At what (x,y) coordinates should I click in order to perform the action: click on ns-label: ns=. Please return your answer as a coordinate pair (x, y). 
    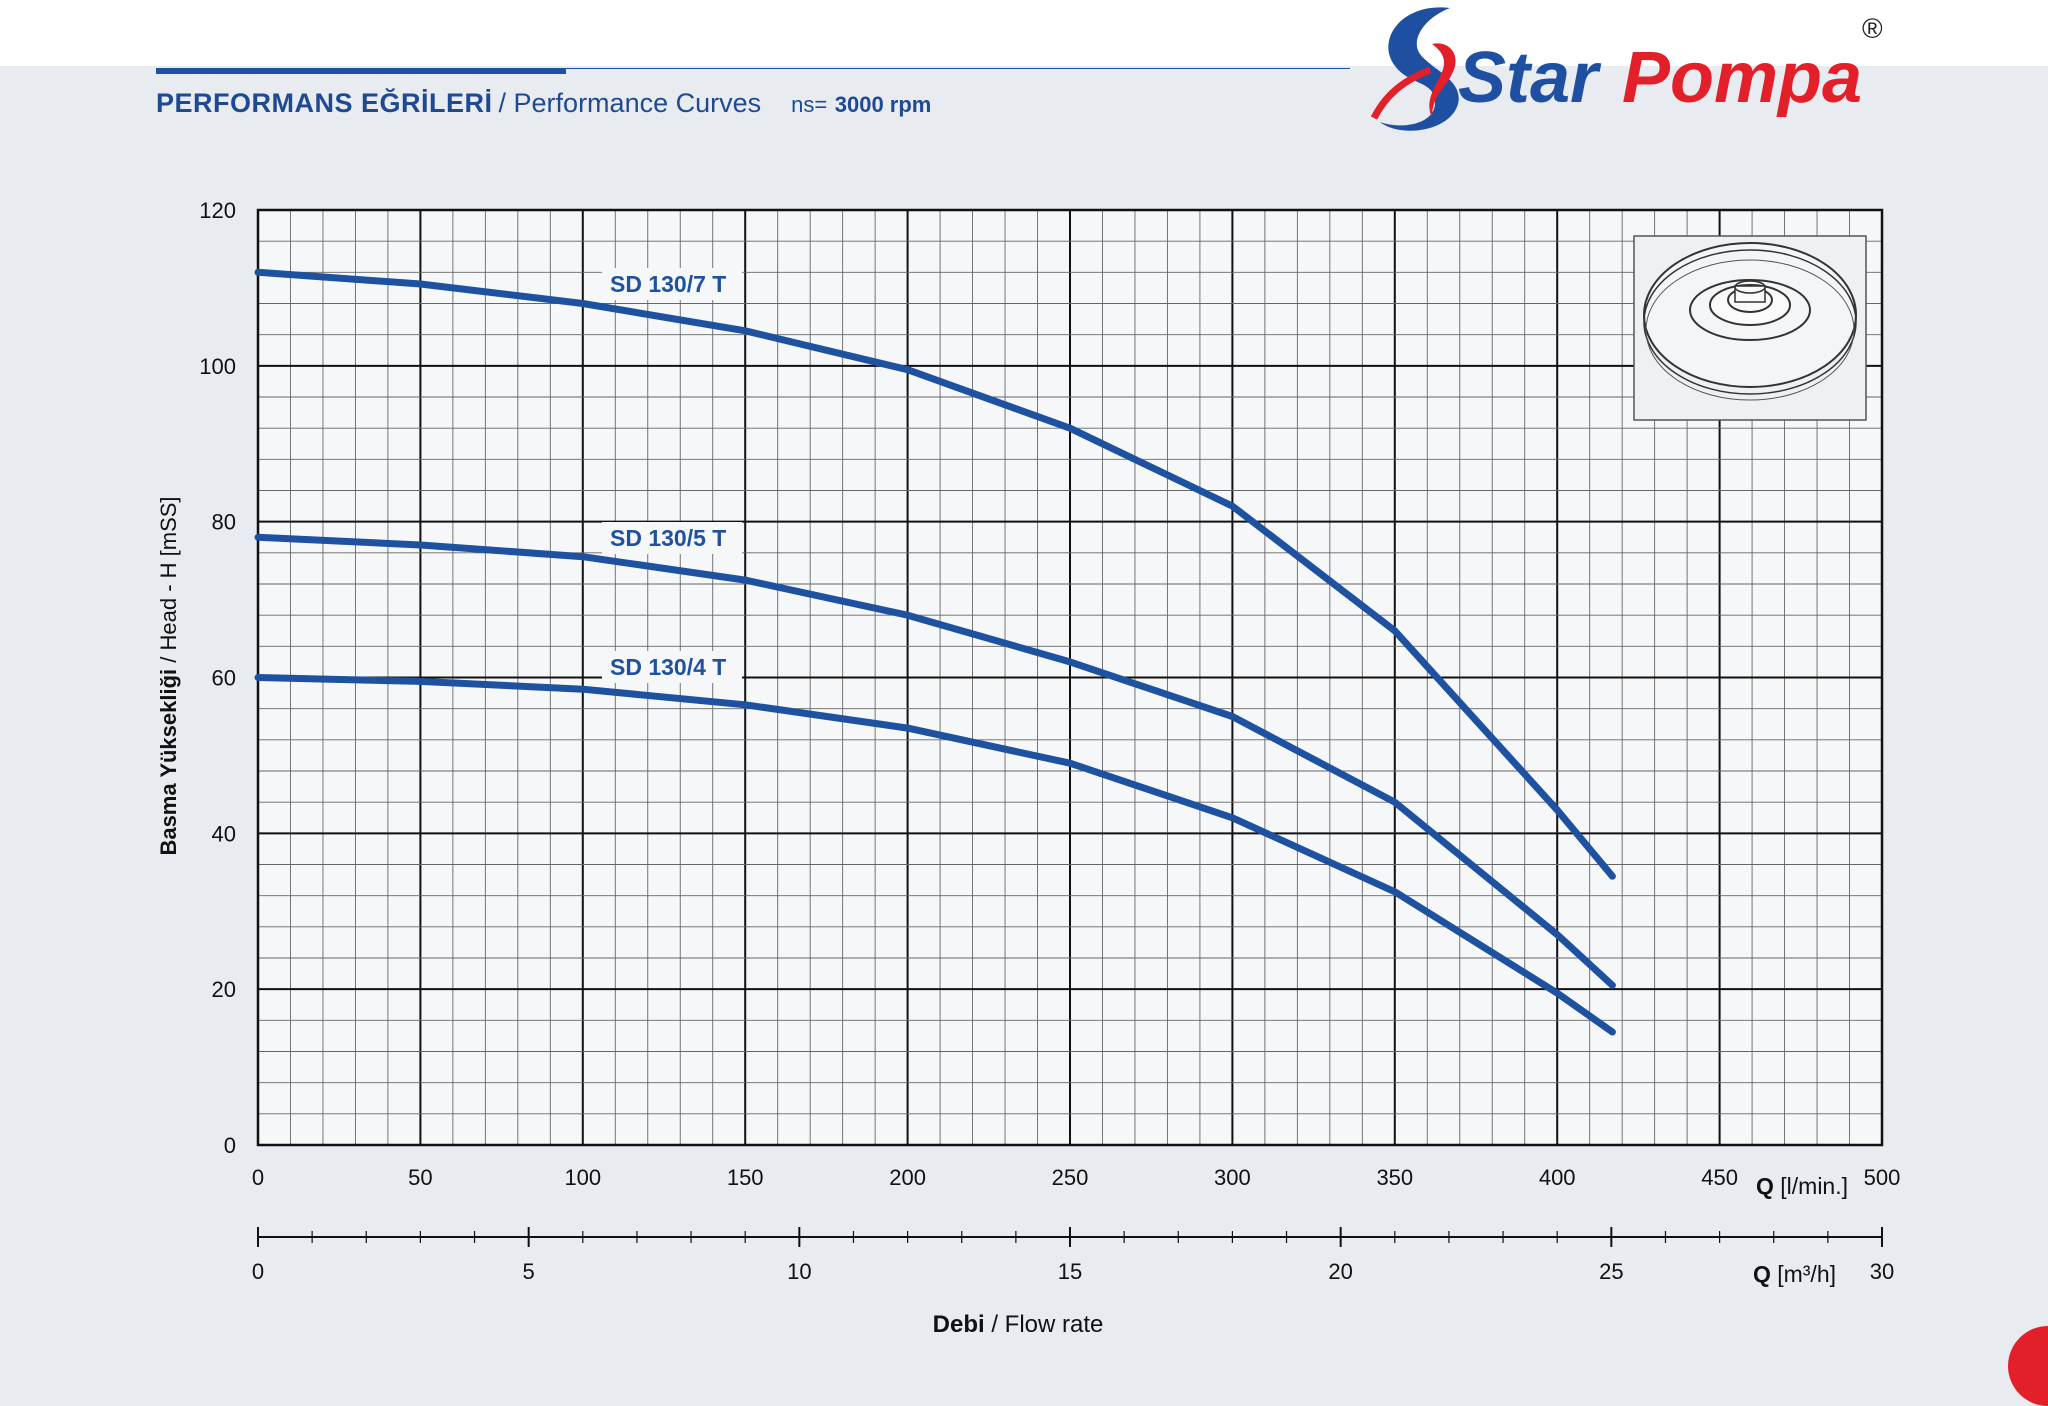
    Looking at the image, I should click on (809, 104).